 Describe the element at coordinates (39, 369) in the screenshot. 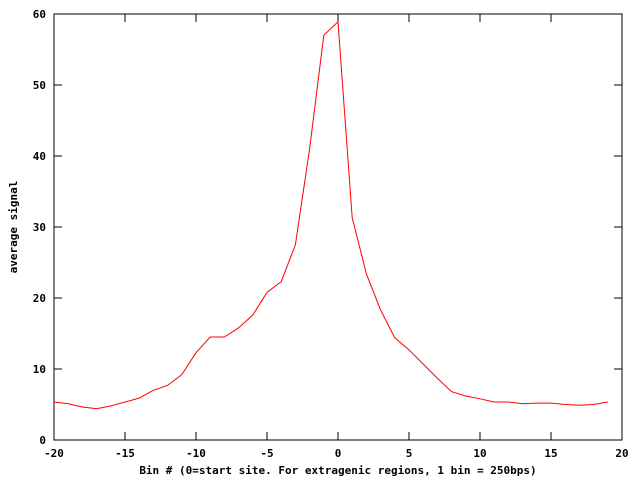

I see `y-tick-label: 10` at that location.